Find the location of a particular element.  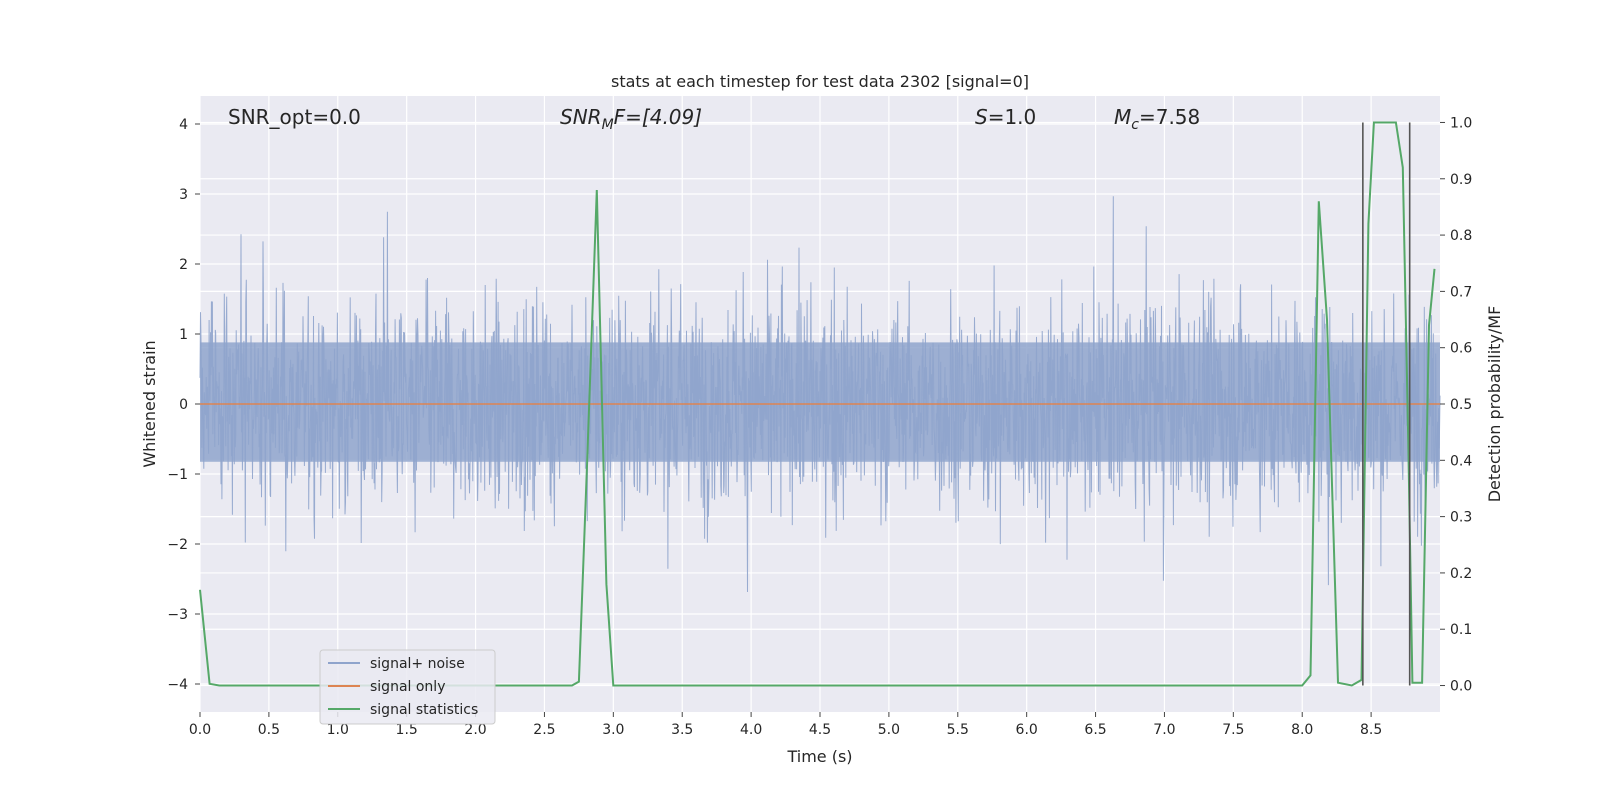

y2-tick-label: 0.7 is located at coordinates (1461, 292).